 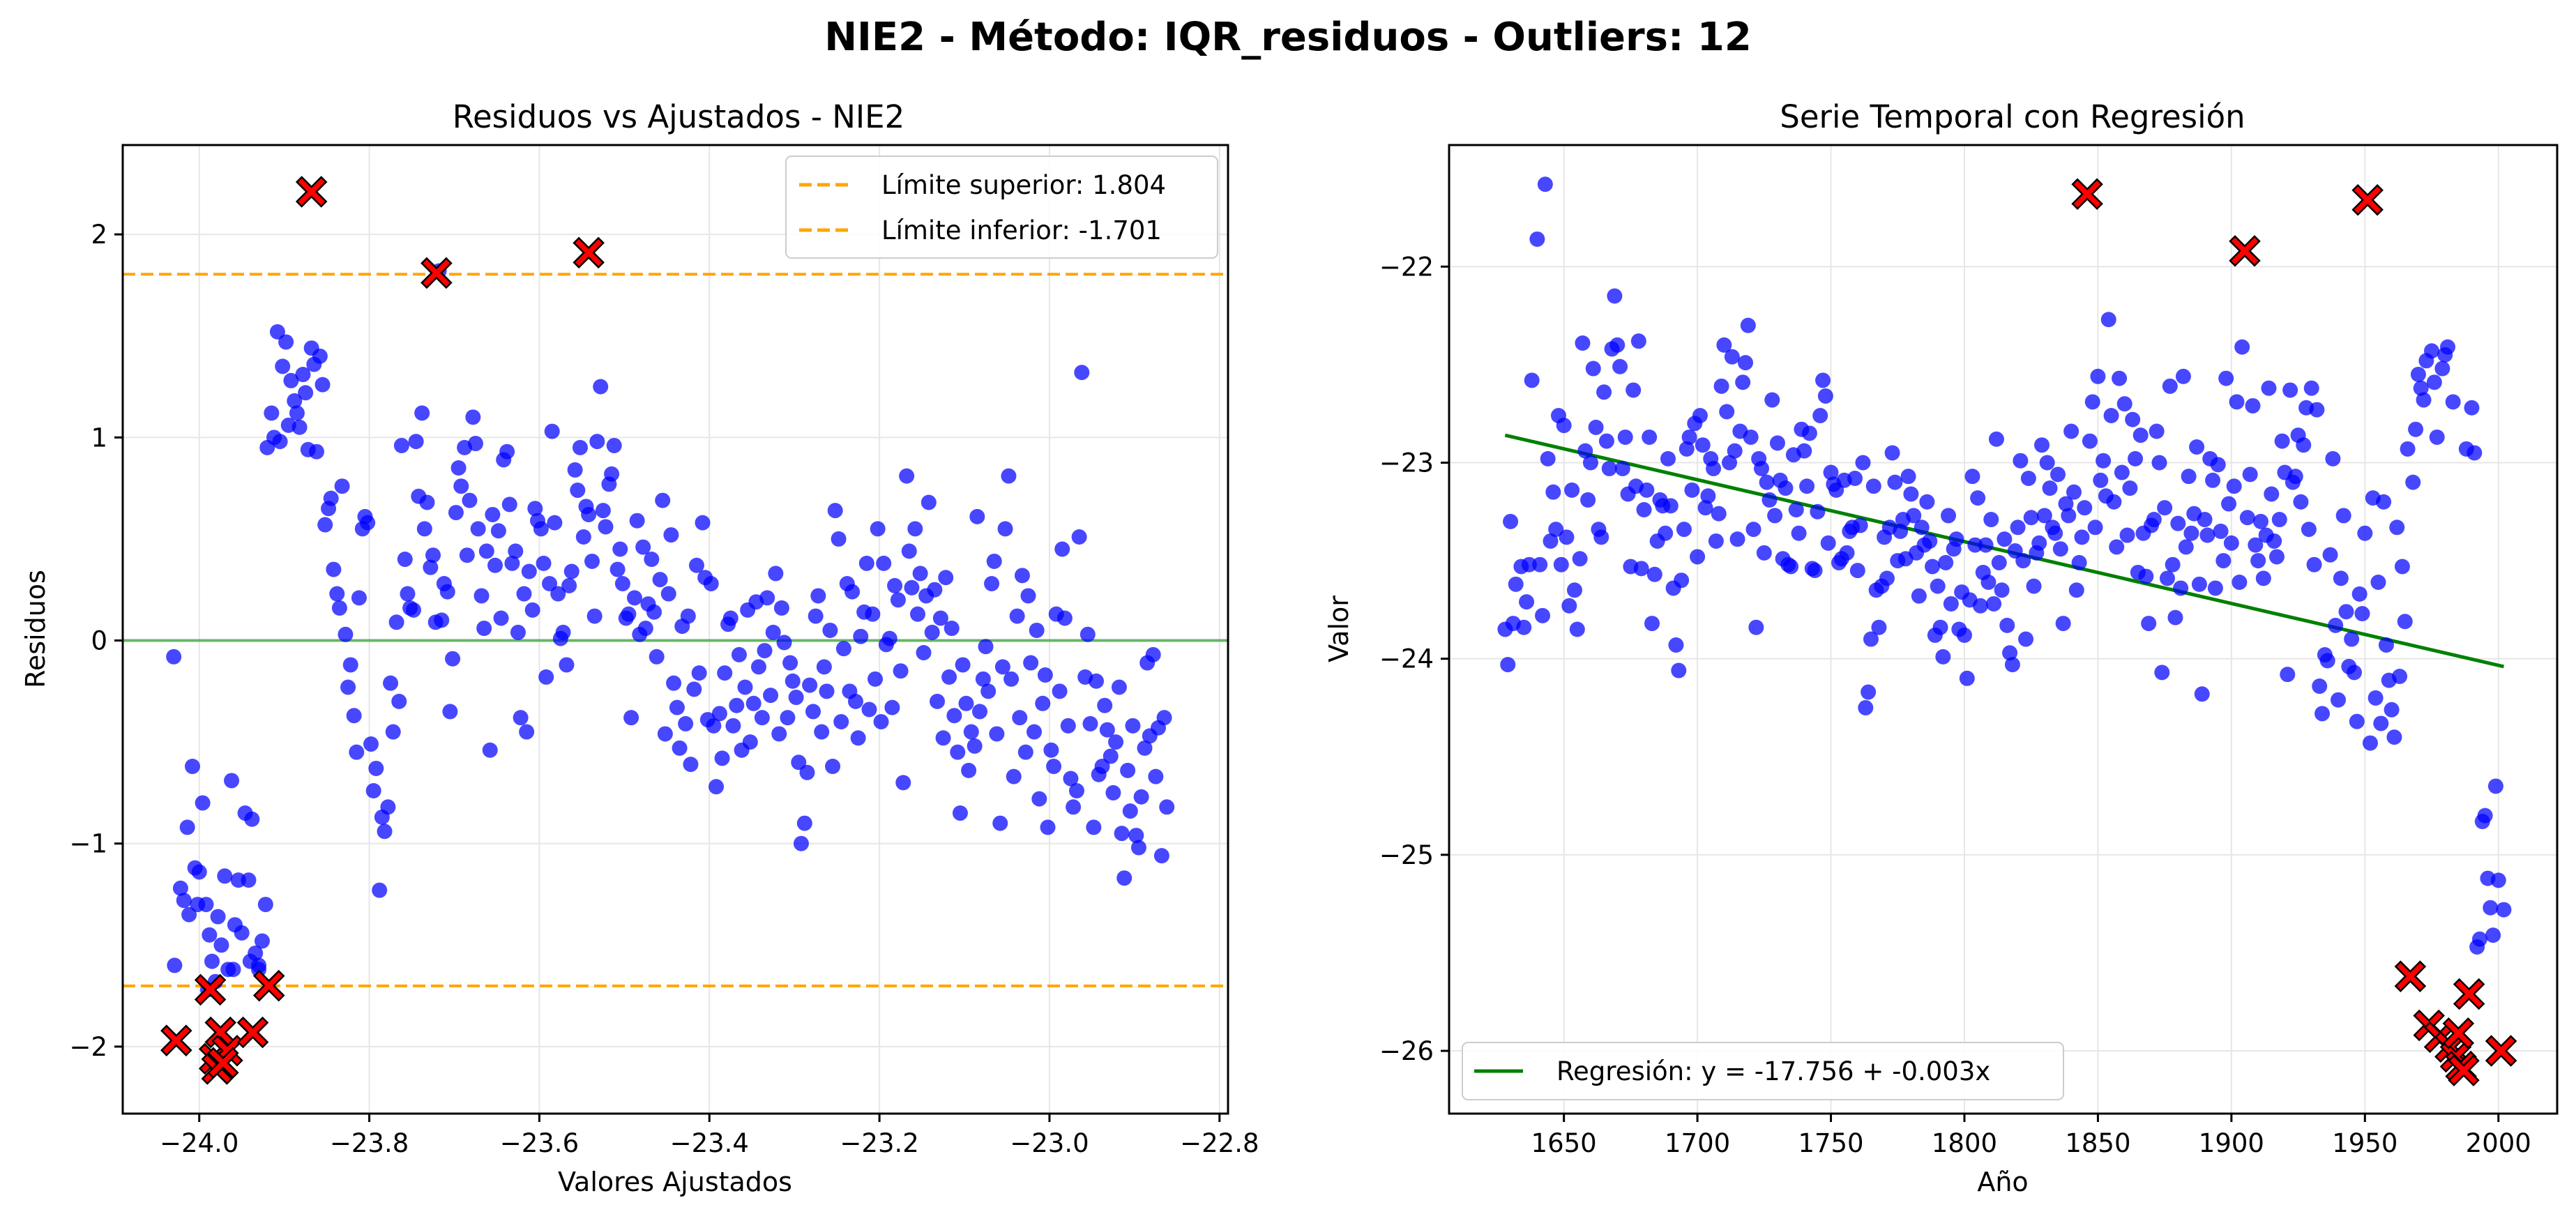 What do you see at coordinates (382, 630) in the screenshot?
I see `residuals-plot-outliers` at bounding box center [382, 630].